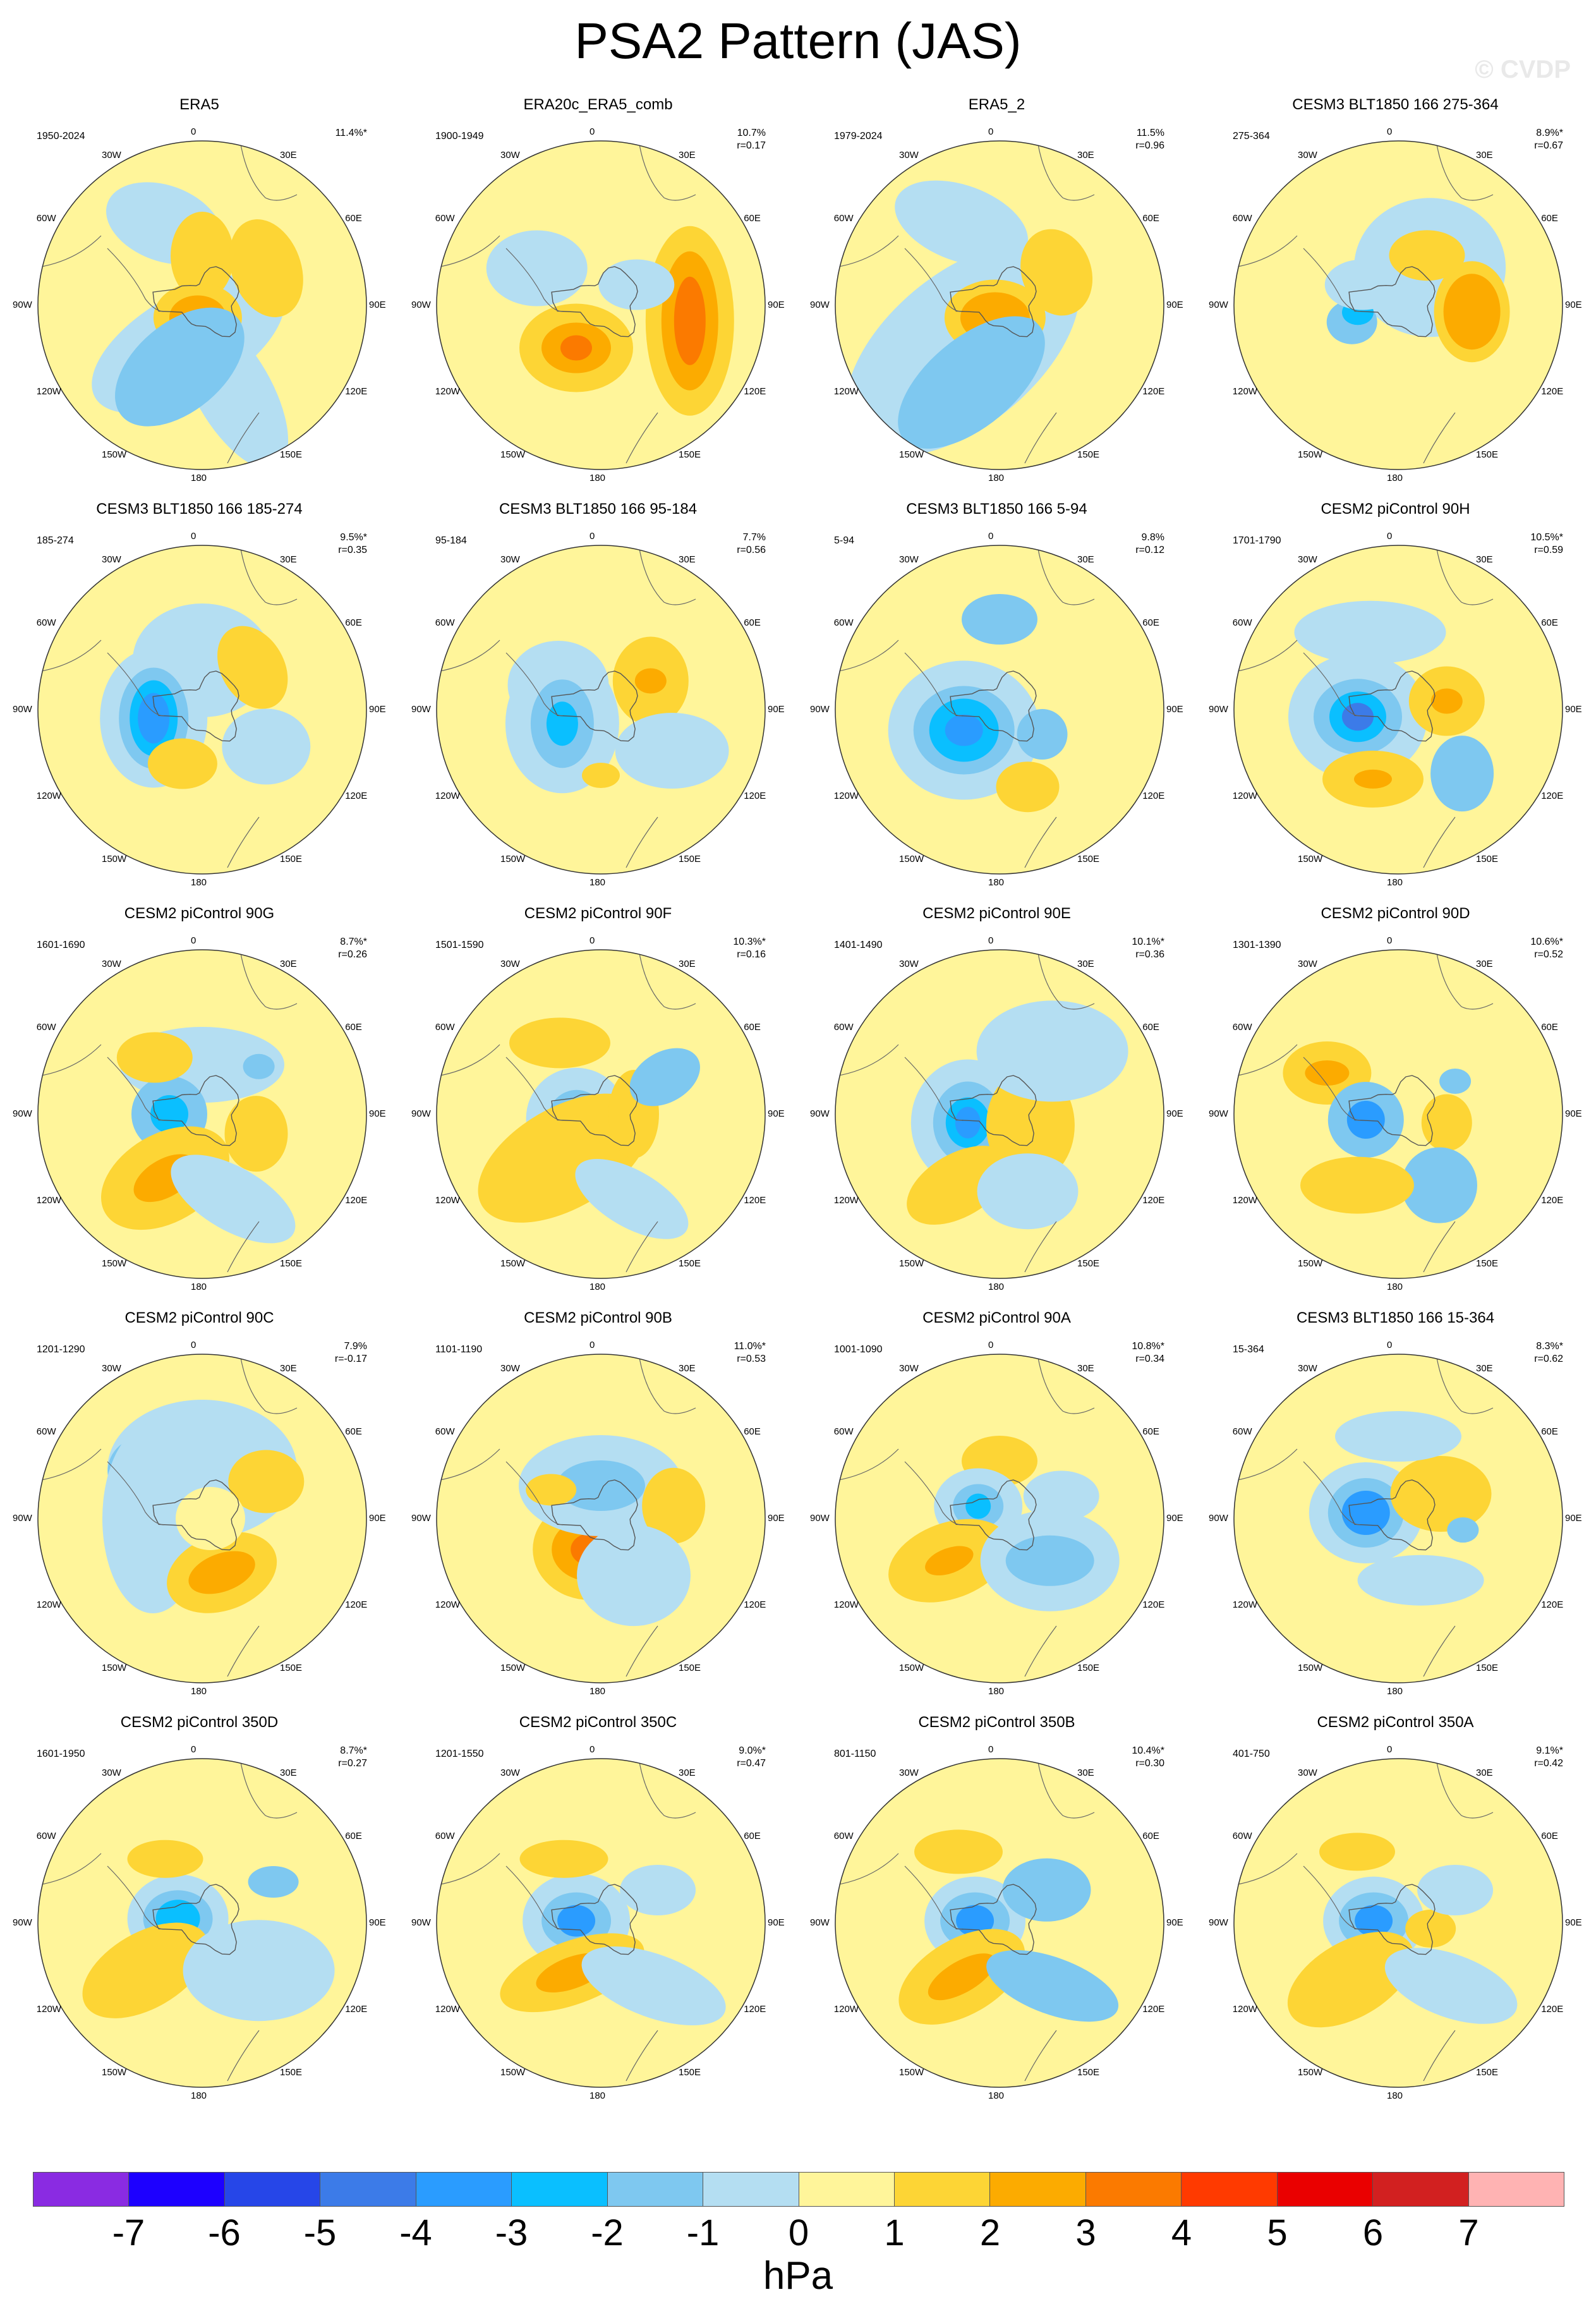  Describe the element at coordinates (996, 509) in the screenshot. I see `panel-title: CESM3 BLT1850 166 5-94` at that location.